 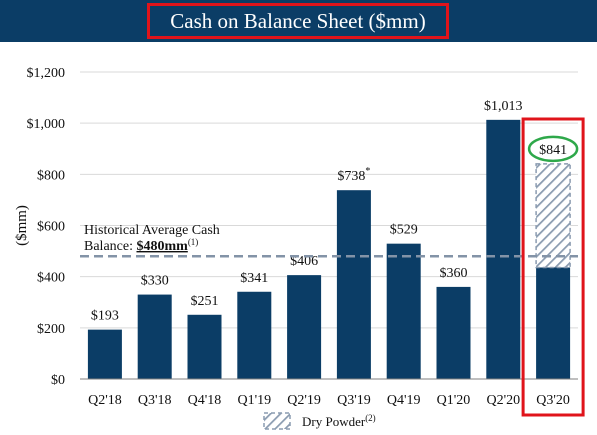 What do you see at coordinates (254, 278) in the screenshot?
I see `data-label: $341` at bounding box center [254, 278].